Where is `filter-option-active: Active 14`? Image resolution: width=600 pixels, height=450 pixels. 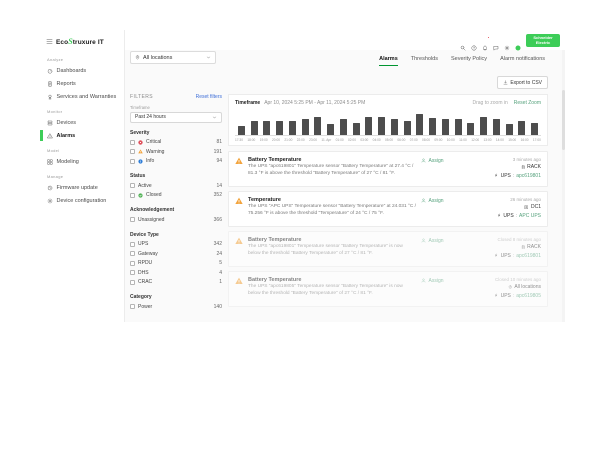 filter-option-active: Active 14 is located at coordinates (176, 186).